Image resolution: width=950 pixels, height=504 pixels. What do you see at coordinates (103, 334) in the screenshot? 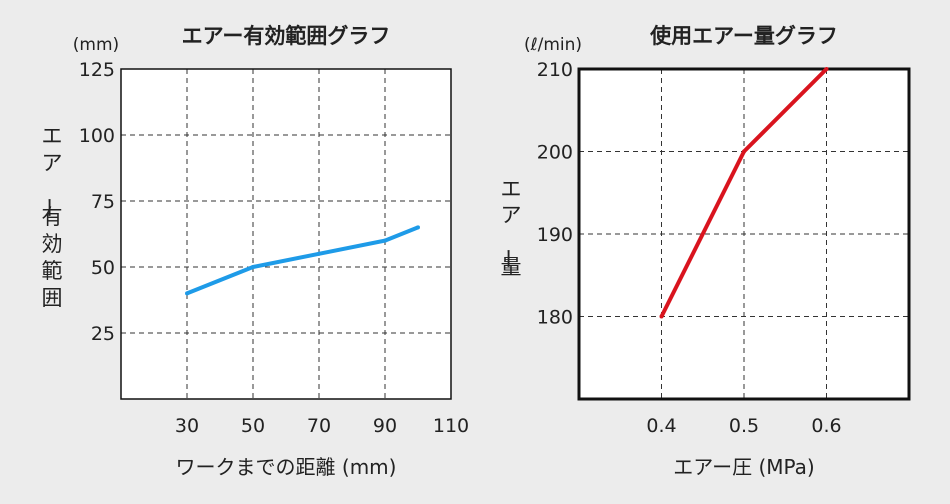
I see `y-tick-label: 25` at bounding box center [103, 334].